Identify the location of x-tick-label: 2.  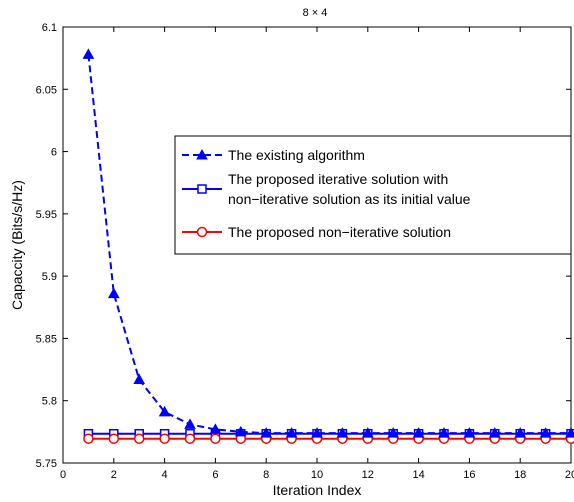
(114, 475).